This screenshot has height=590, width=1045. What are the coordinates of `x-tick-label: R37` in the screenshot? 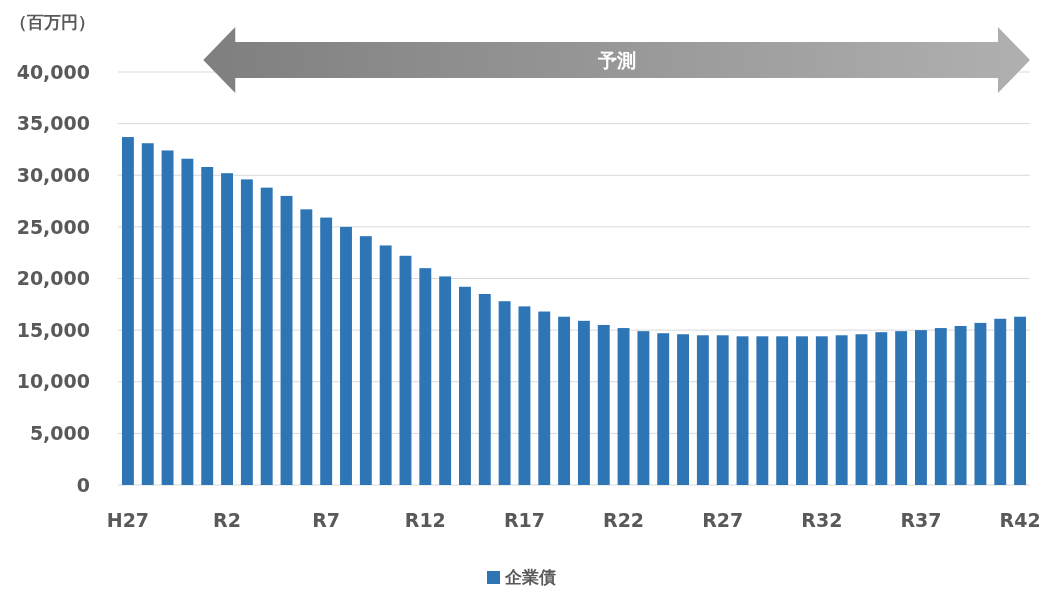 It's located at (921, 520).